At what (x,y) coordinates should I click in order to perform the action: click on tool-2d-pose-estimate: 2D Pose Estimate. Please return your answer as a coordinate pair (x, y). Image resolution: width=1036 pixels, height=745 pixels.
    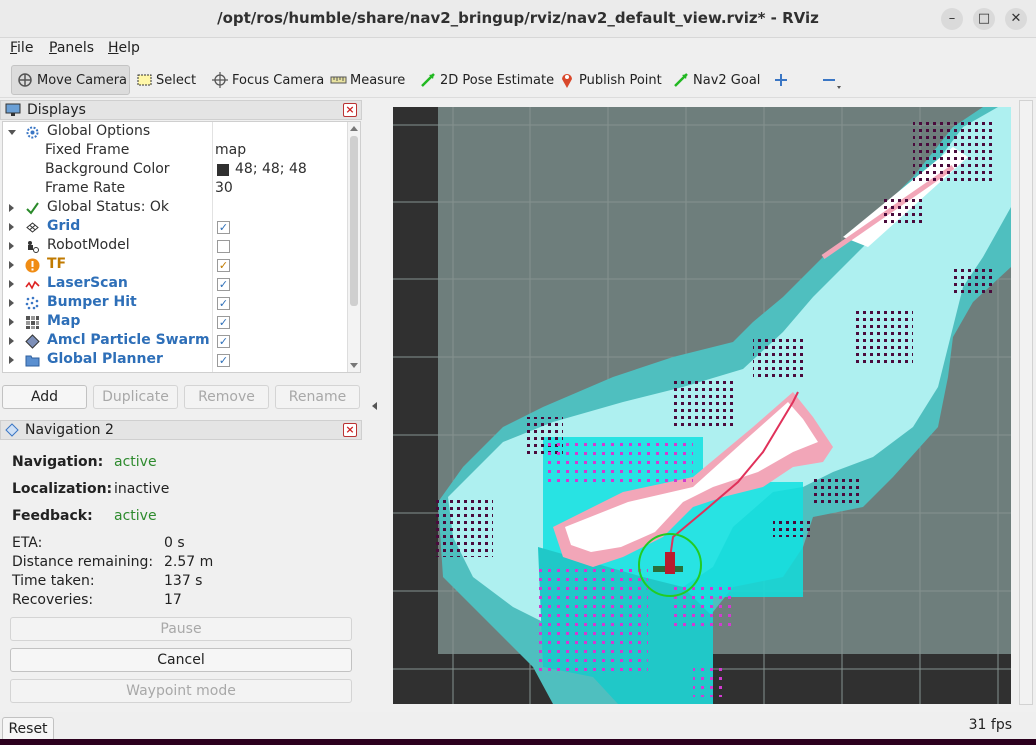
    Looking at the image, I should click on (484, 80).